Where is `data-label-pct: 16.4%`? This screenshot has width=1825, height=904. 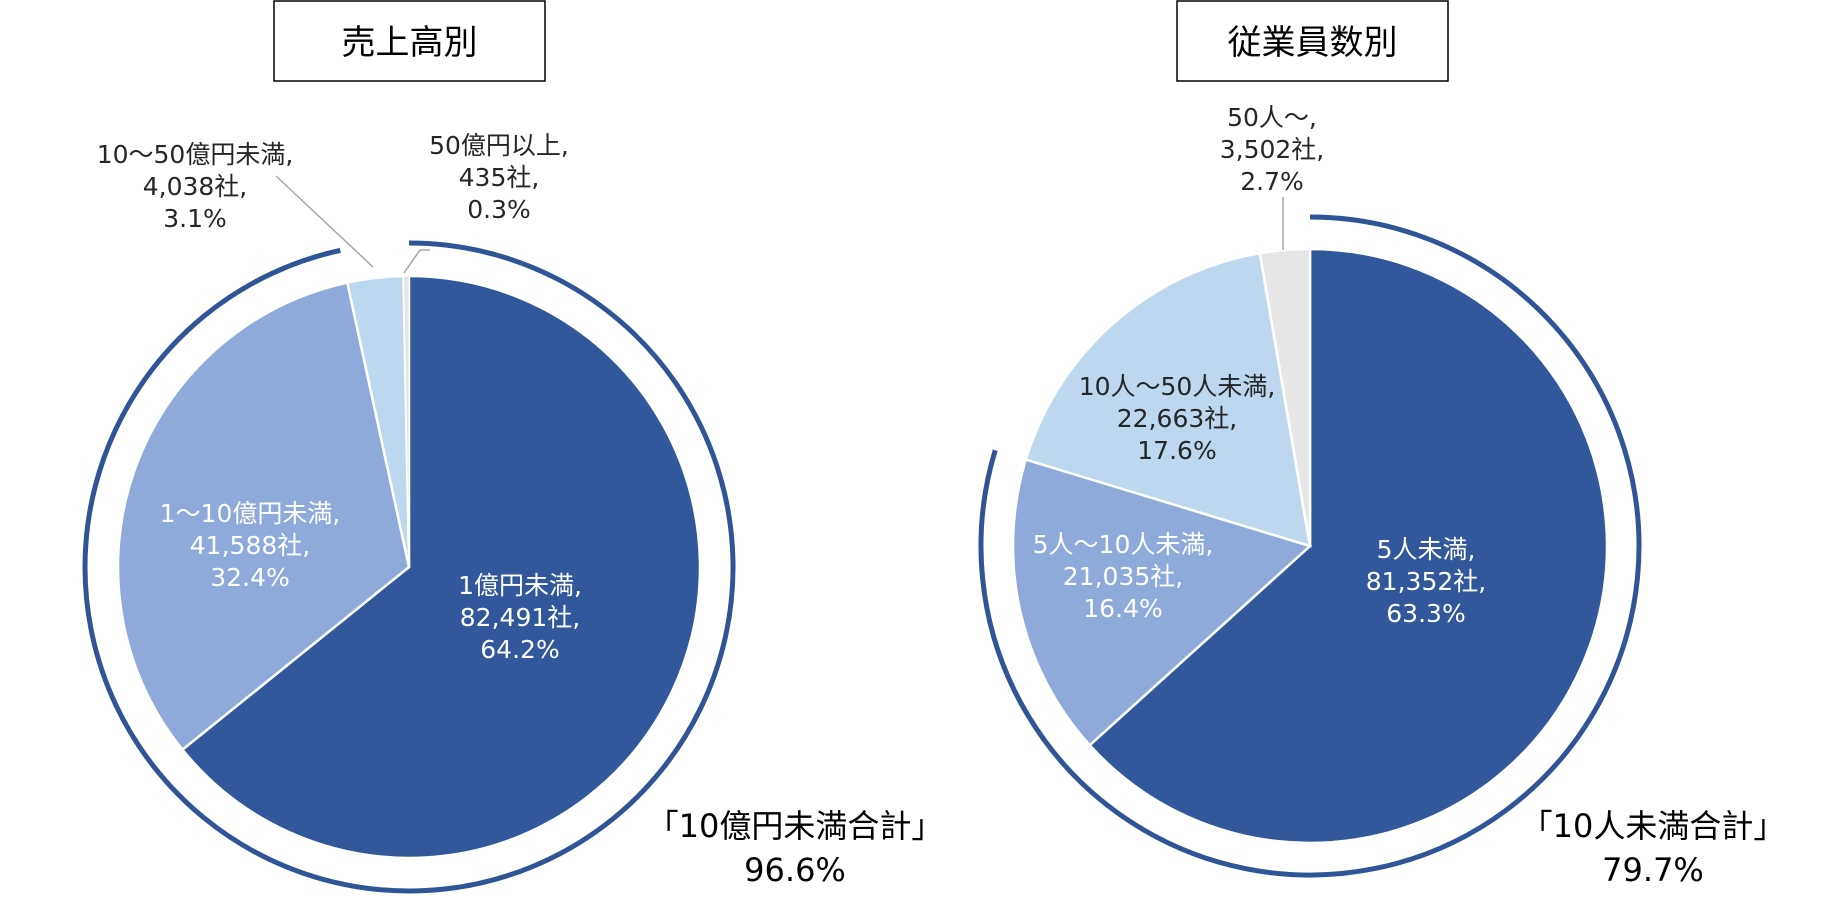 data-label-pct: 16.4% is located at coordinates (1122, 608).